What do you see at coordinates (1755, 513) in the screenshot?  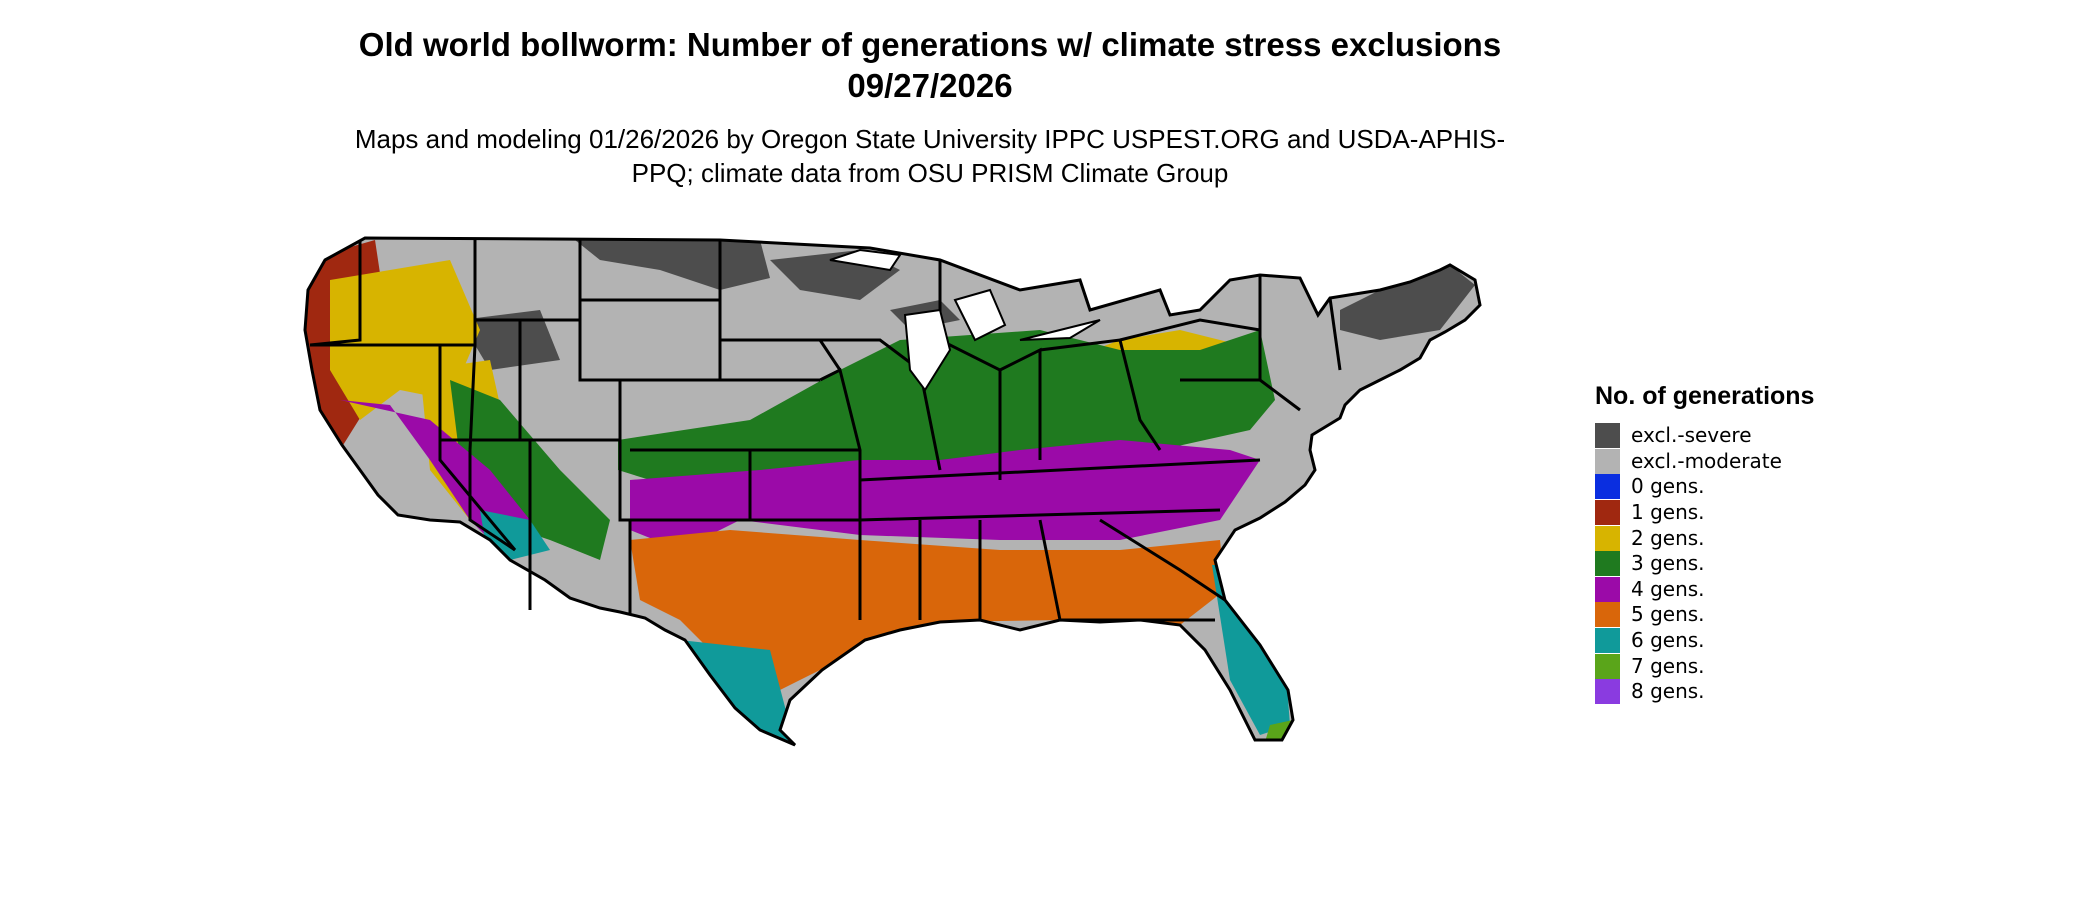 I see `legend-item: 1 gens.` at bounding box center [1755, 513].